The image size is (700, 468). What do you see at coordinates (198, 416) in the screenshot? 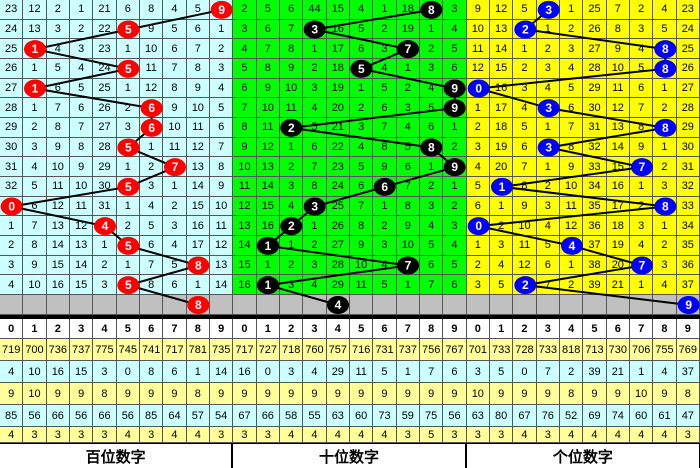
I see `stat-cell: 57` at bounding box center [198, 416].